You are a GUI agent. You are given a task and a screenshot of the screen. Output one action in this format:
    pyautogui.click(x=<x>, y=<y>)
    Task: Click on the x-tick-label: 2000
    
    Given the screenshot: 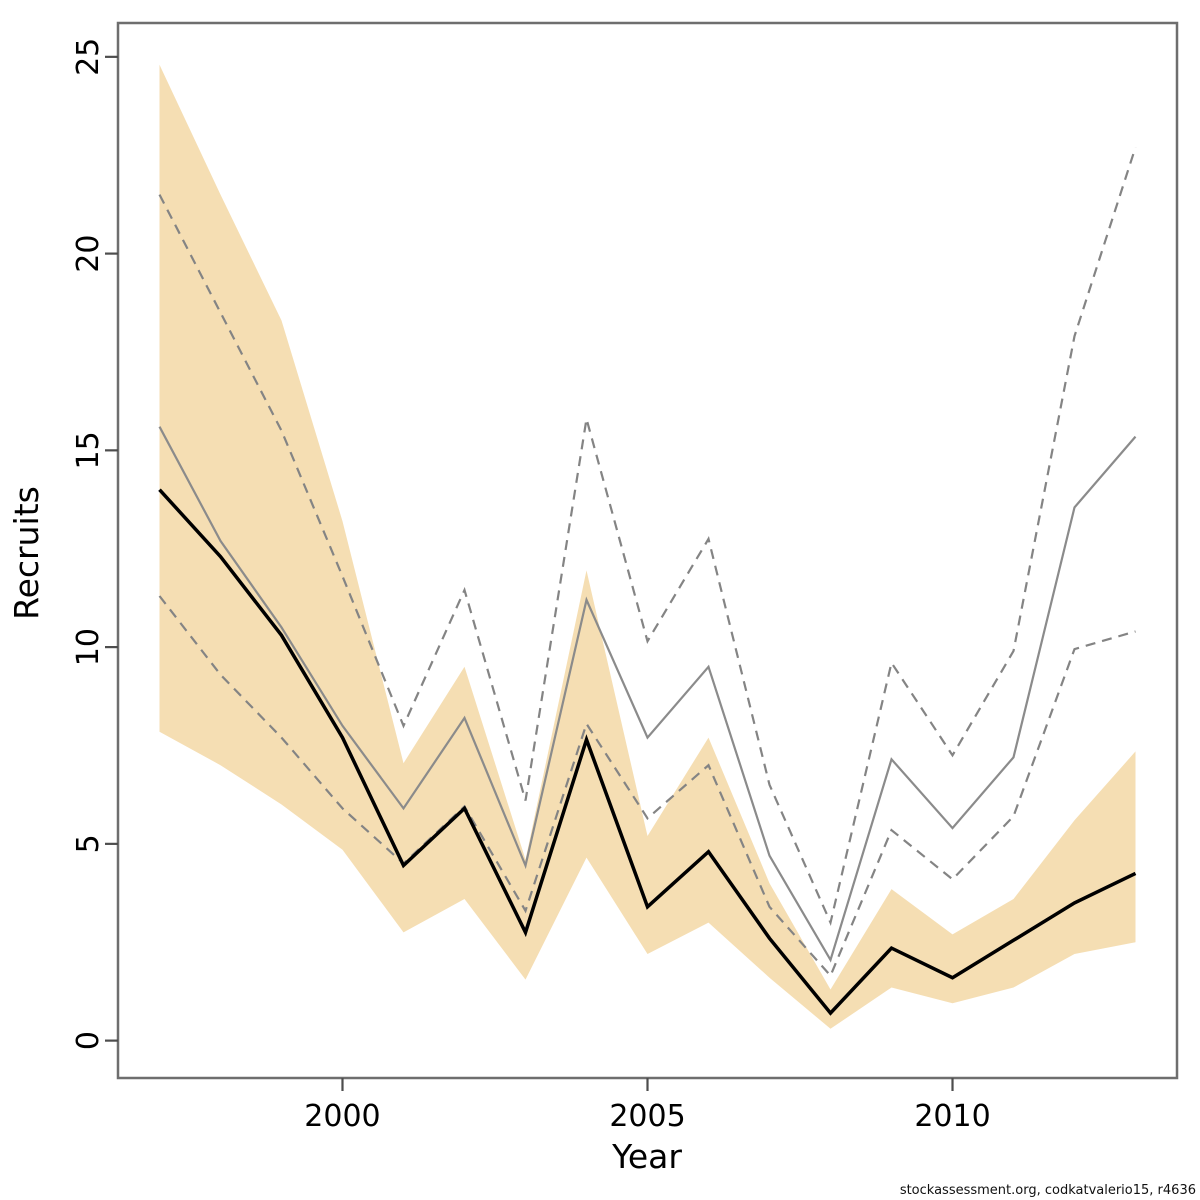 What is the action you would take?
    pyautogui.click(x=342, y=1116)
    